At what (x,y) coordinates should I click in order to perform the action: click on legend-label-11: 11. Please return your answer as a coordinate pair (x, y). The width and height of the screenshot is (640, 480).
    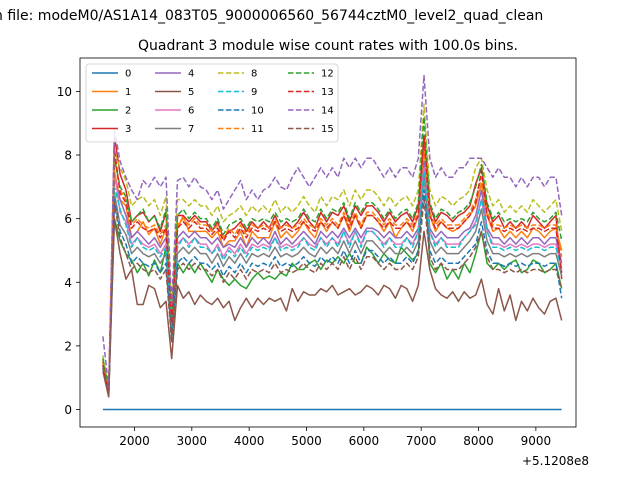
    Looking at the image, I should click on (257, 129).